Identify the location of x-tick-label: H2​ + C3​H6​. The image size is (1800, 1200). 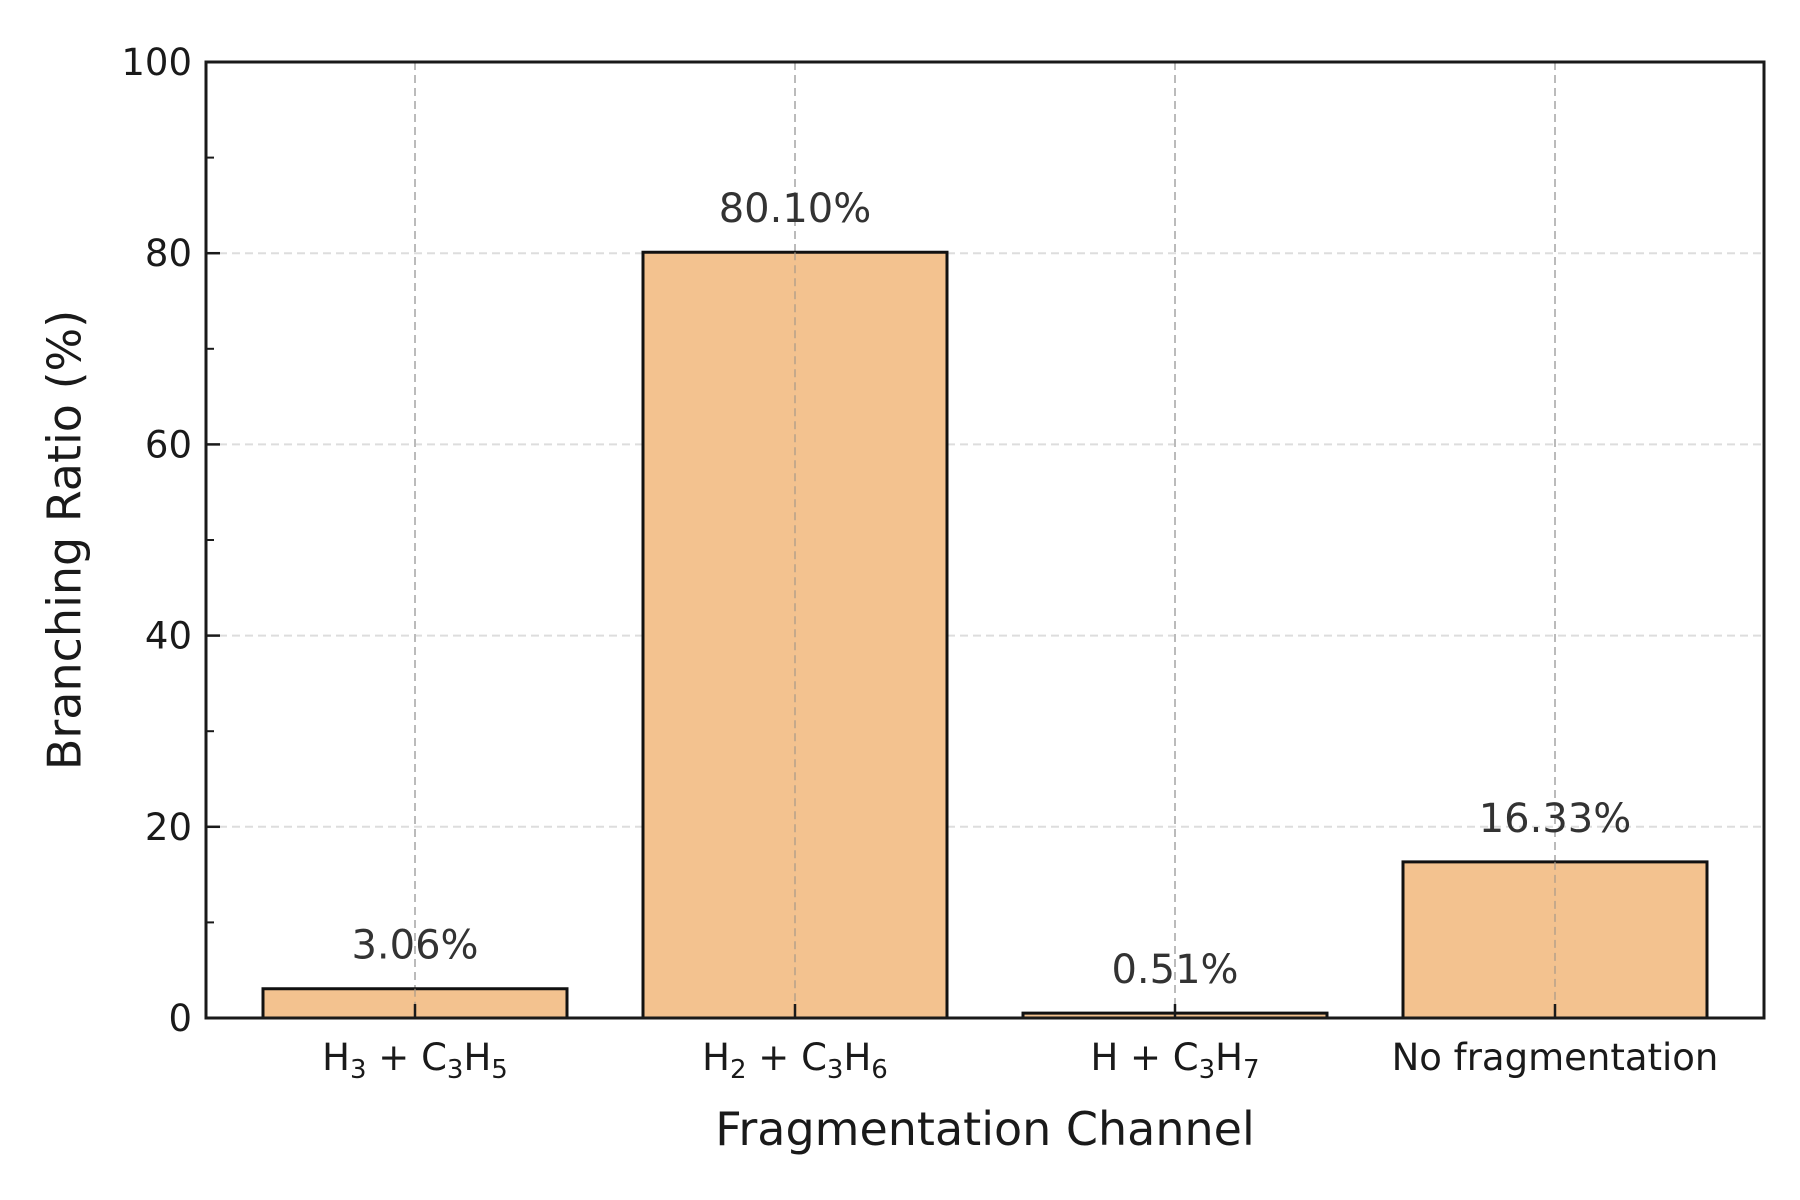
(795, 1060).